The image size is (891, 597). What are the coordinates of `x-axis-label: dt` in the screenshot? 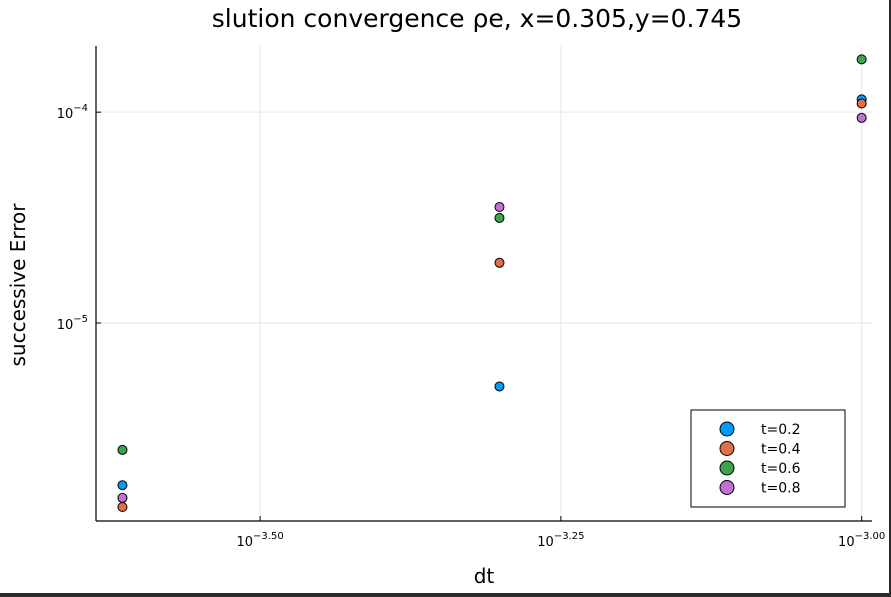 It's located at (484, 576).